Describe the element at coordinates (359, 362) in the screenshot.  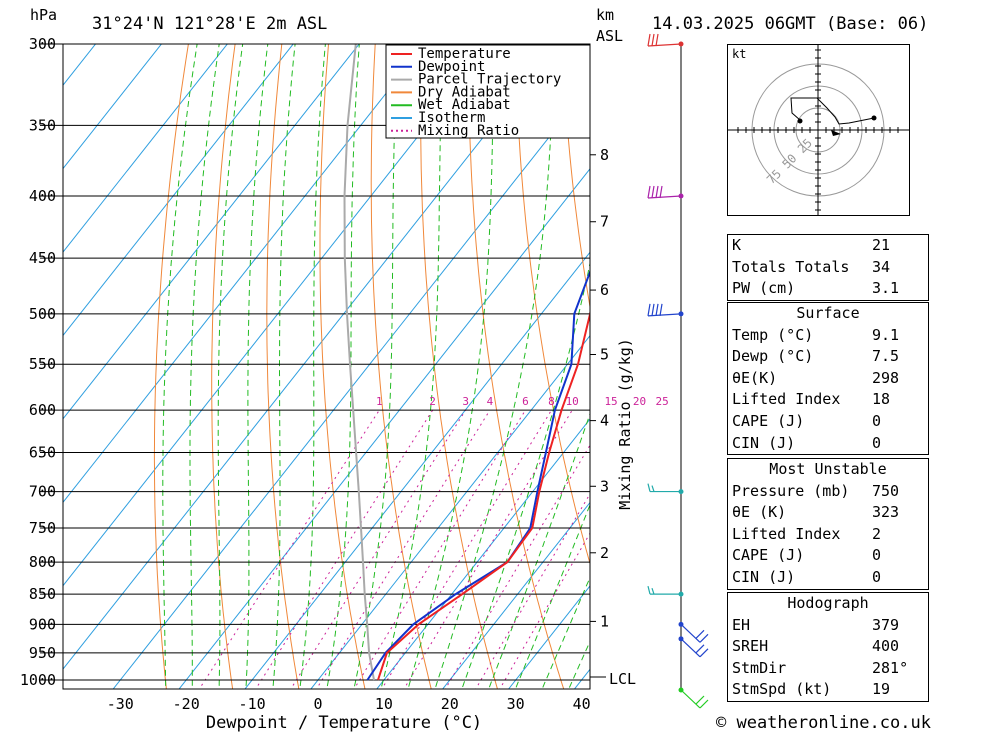
I see `parcel-trajectory-line` at that location.